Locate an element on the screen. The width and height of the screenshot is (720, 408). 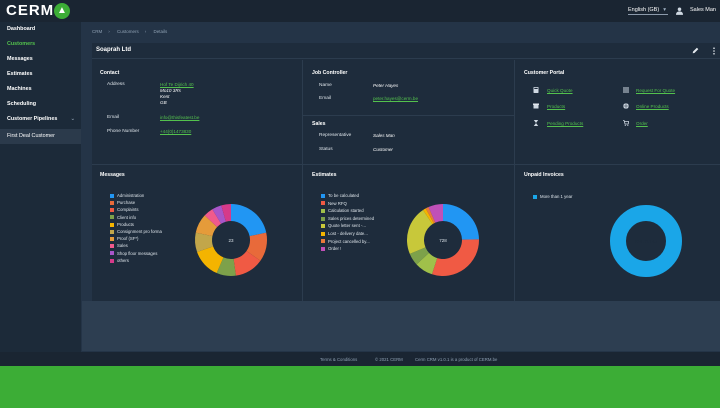
sidebar-item-estimates: Estimates is located at coordinates (20, 74).